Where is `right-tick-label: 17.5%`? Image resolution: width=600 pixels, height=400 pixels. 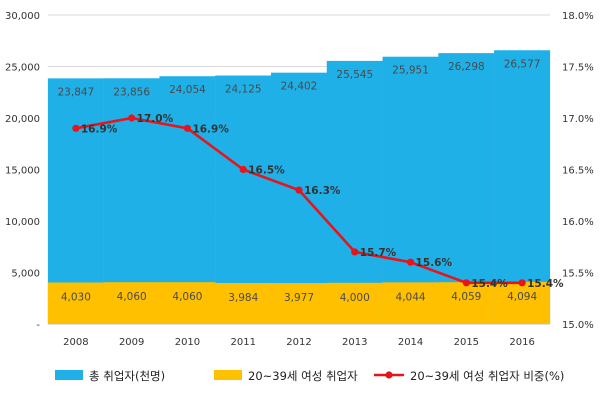 right-tick-label: 17.5% is located at coordinates (578, 68).